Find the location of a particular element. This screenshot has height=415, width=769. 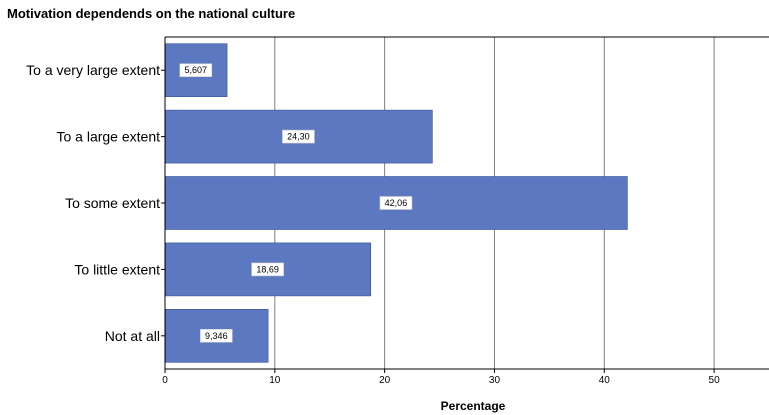

x-axis-title: Percentage is located at coordinates (473, 406).